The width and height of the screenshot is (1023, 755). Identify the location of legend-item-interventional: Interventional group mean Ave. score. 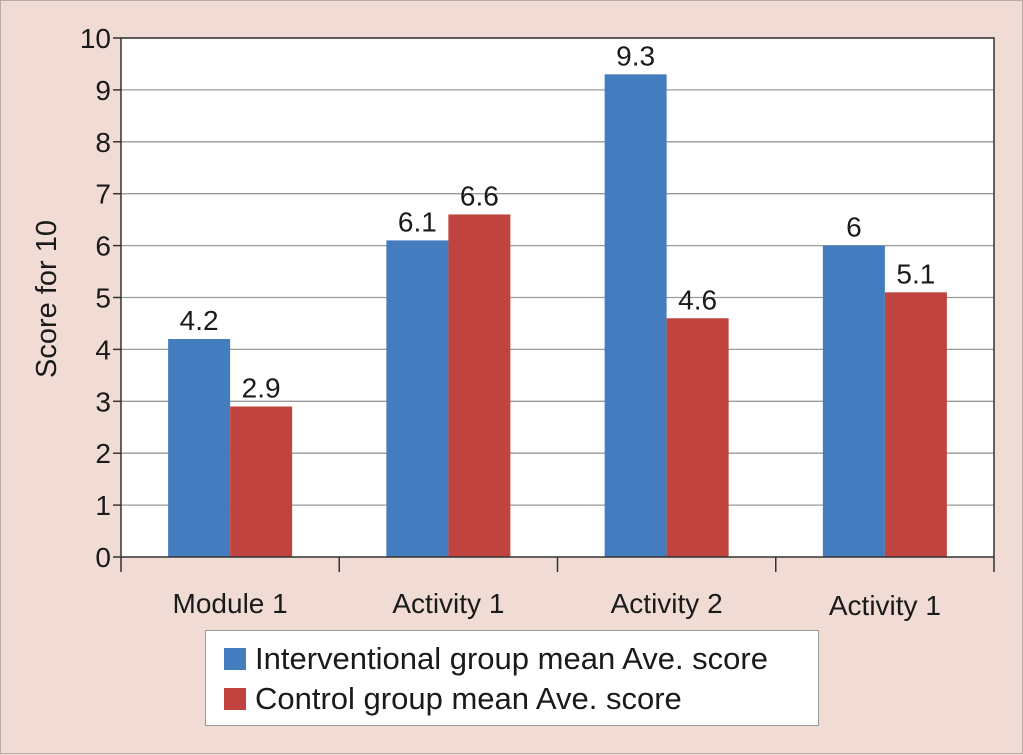
(496, 659).